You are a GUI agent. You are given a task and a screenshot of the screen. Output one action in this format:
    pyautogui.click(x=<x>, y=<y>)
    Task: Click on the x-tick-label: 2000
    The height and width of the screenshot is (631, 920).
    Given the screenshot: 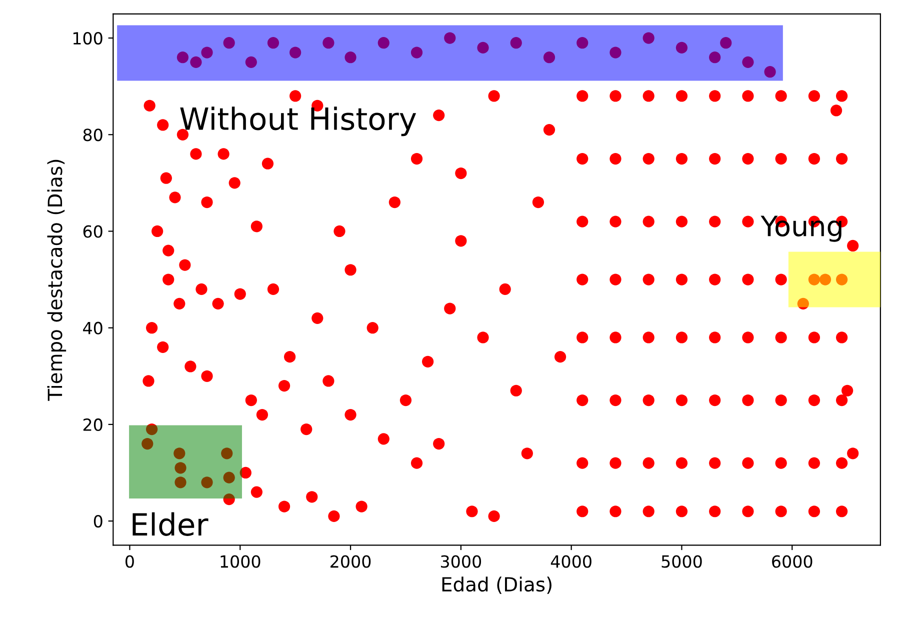 What is the action you would take?
    pyautogui.click(x=350, y=561)
    